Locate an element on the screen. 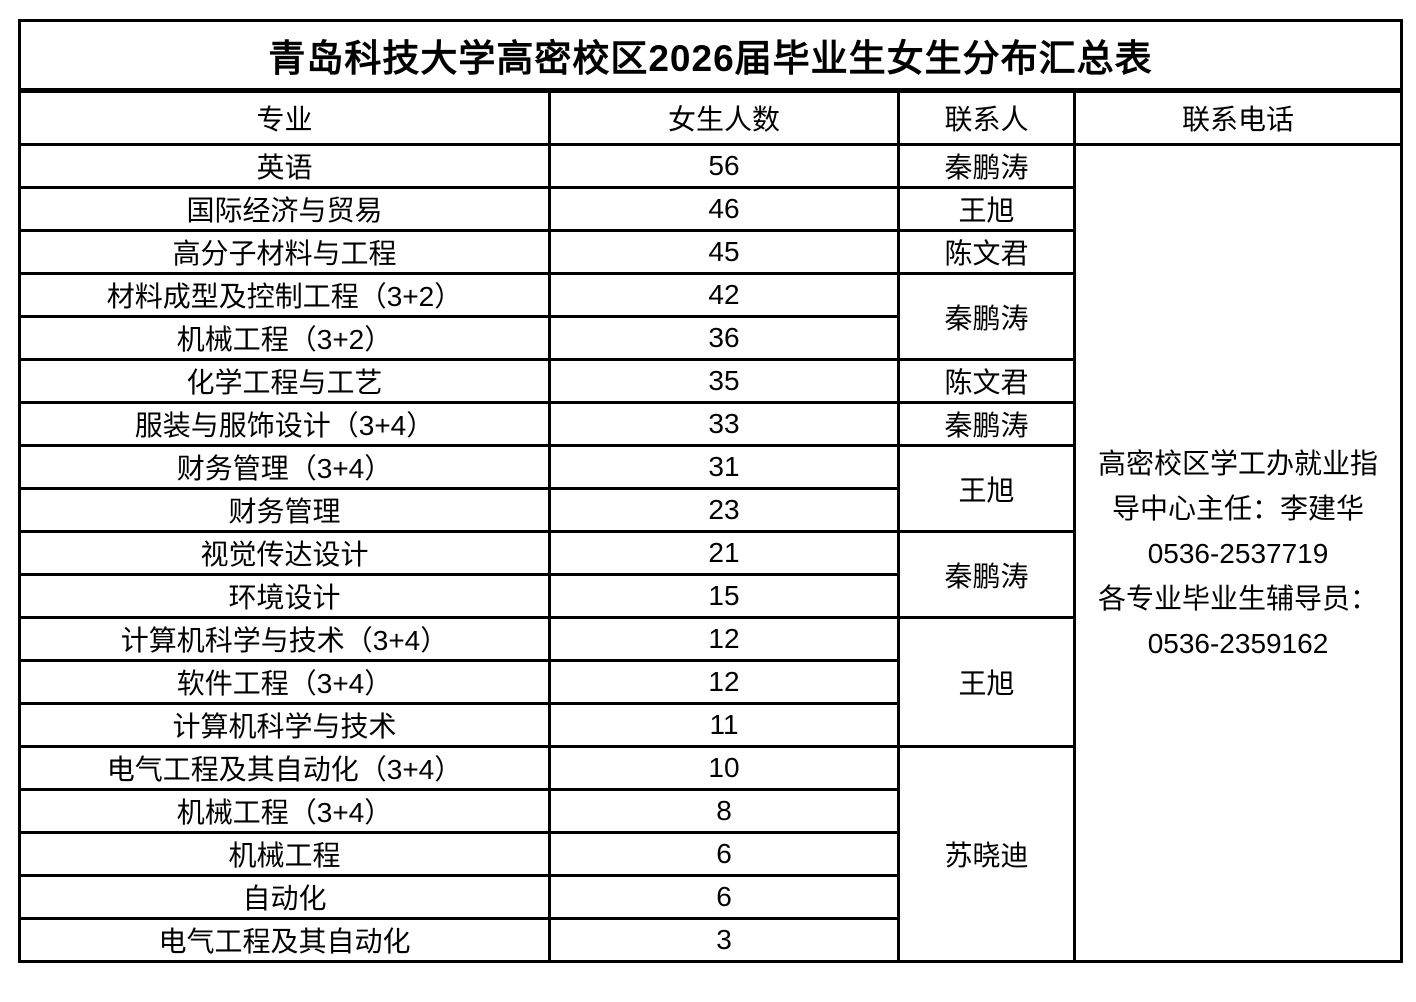  count-cell: 36 is located at coordinates (724, 338).